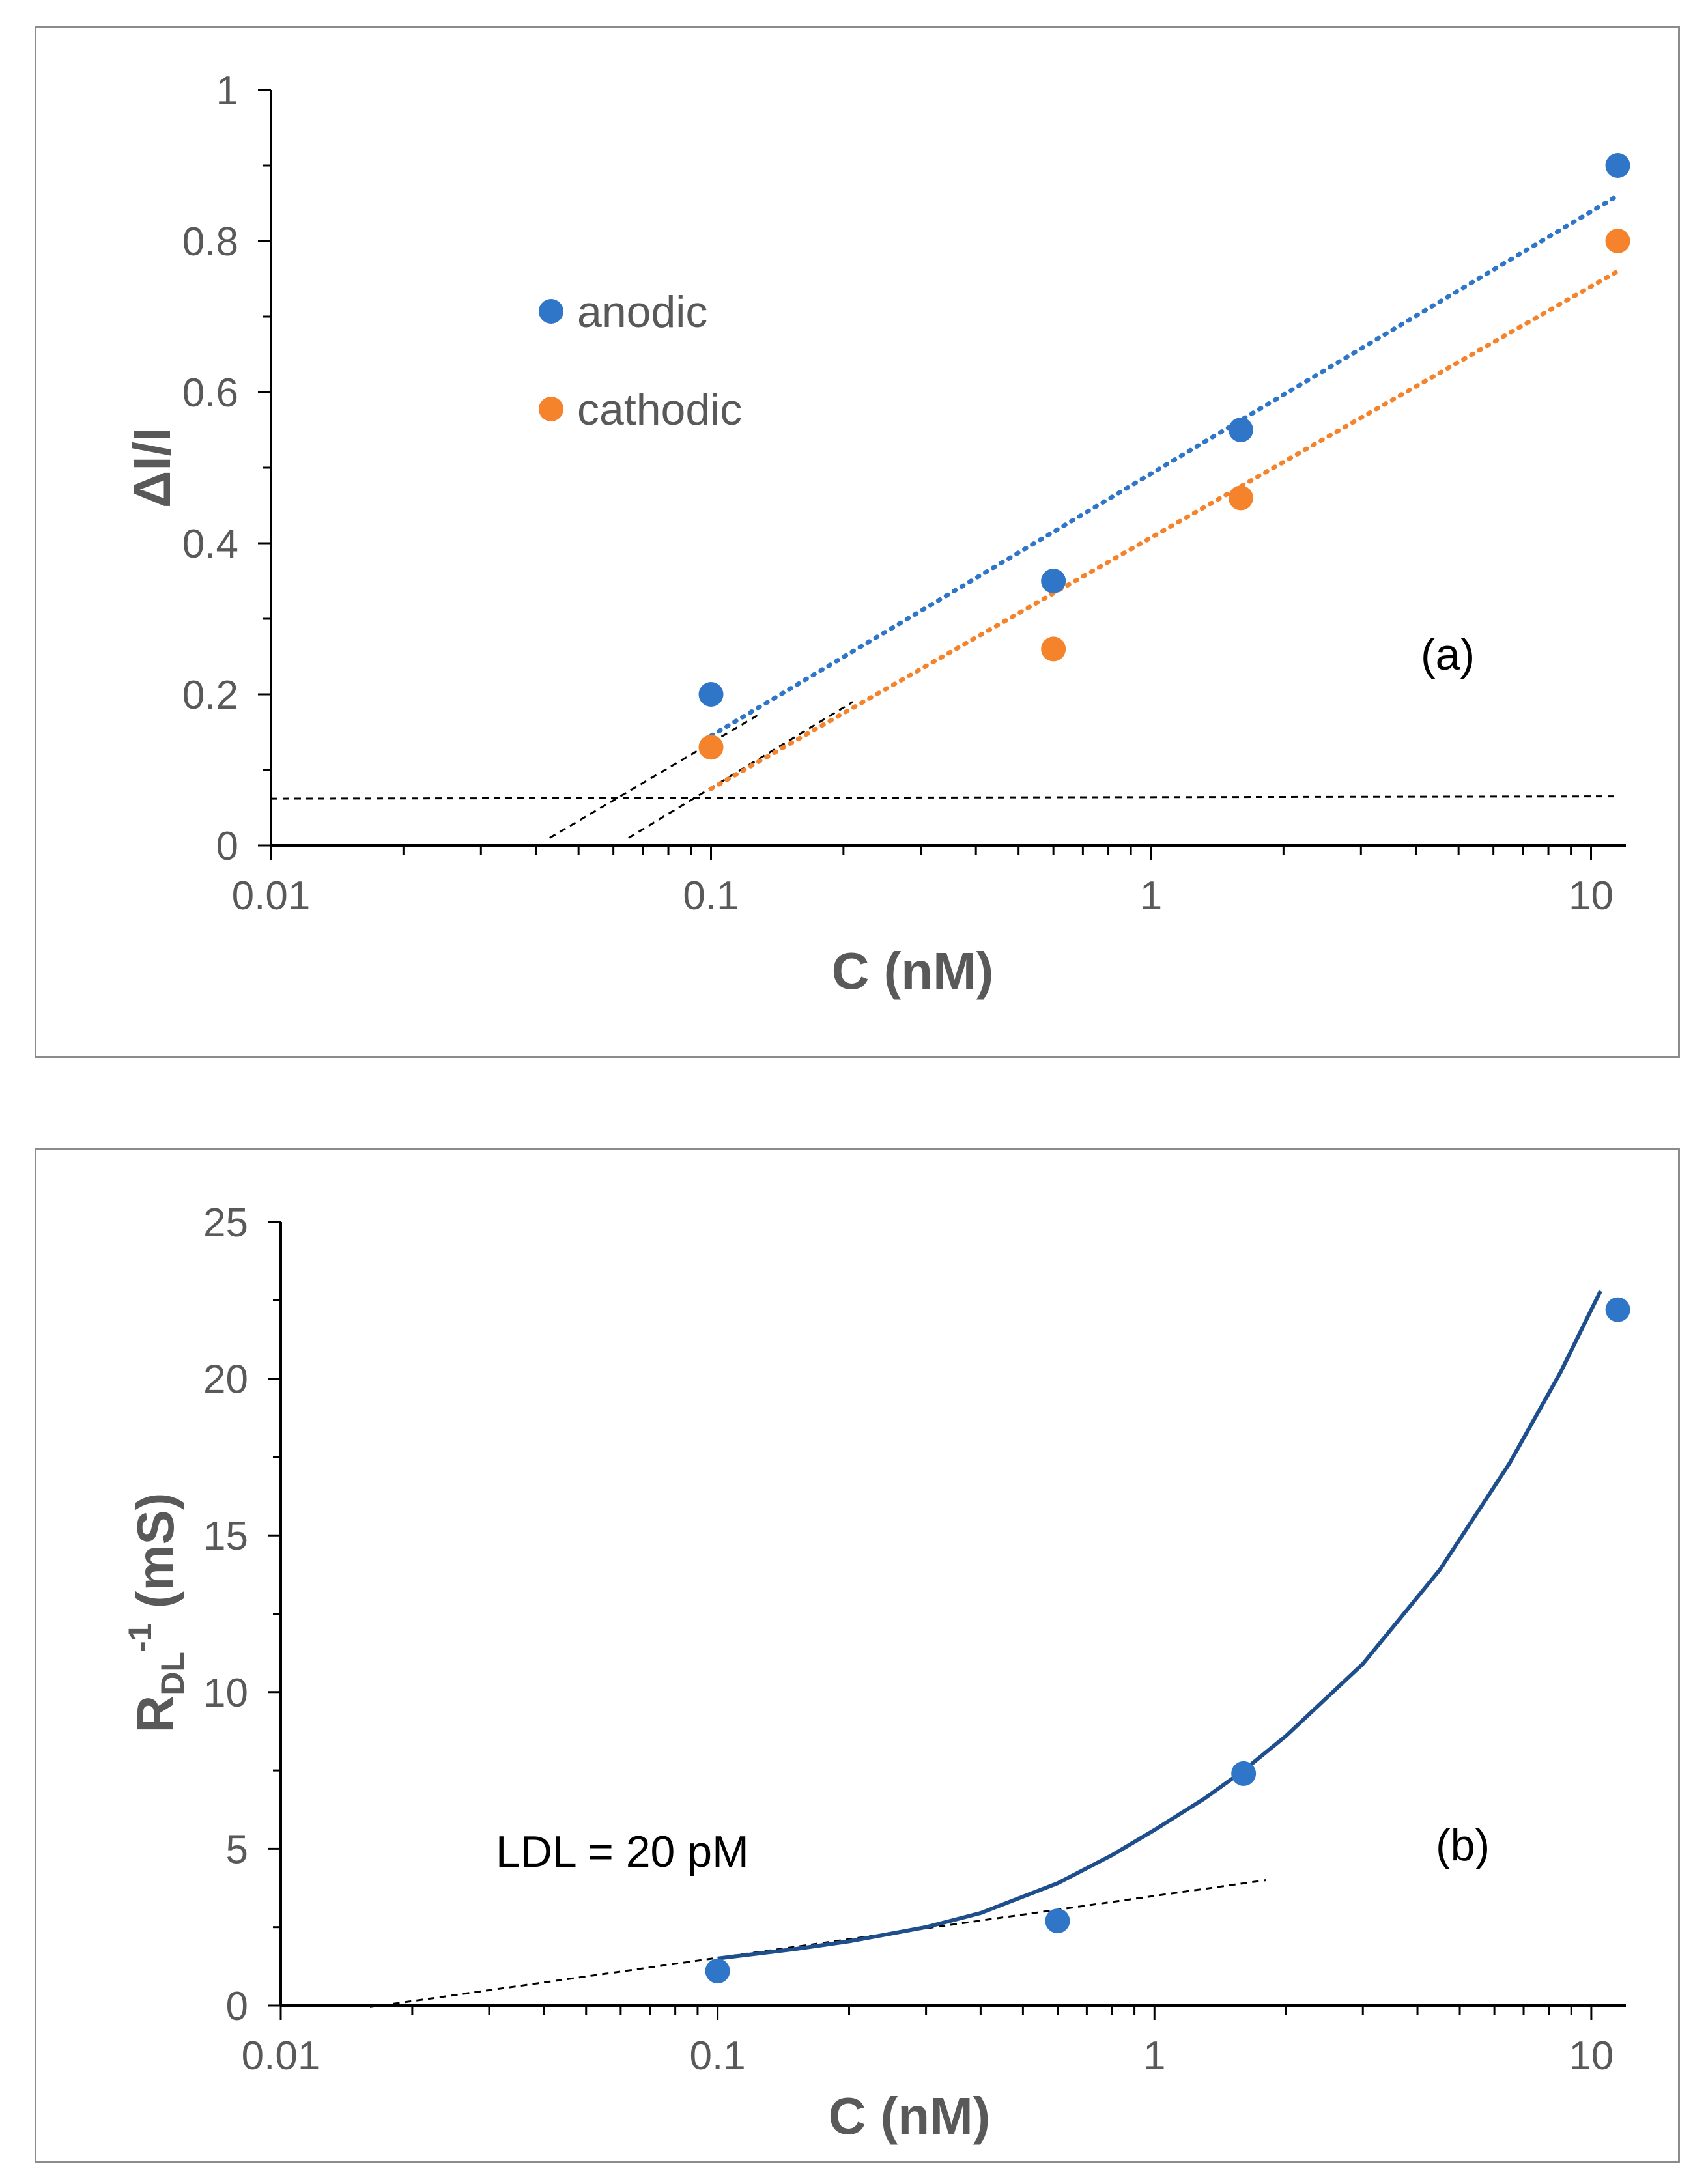  Describe the element at coordinates (1463, 1845) in the screenshot. I see `panel-label-b: (b)` at that location.